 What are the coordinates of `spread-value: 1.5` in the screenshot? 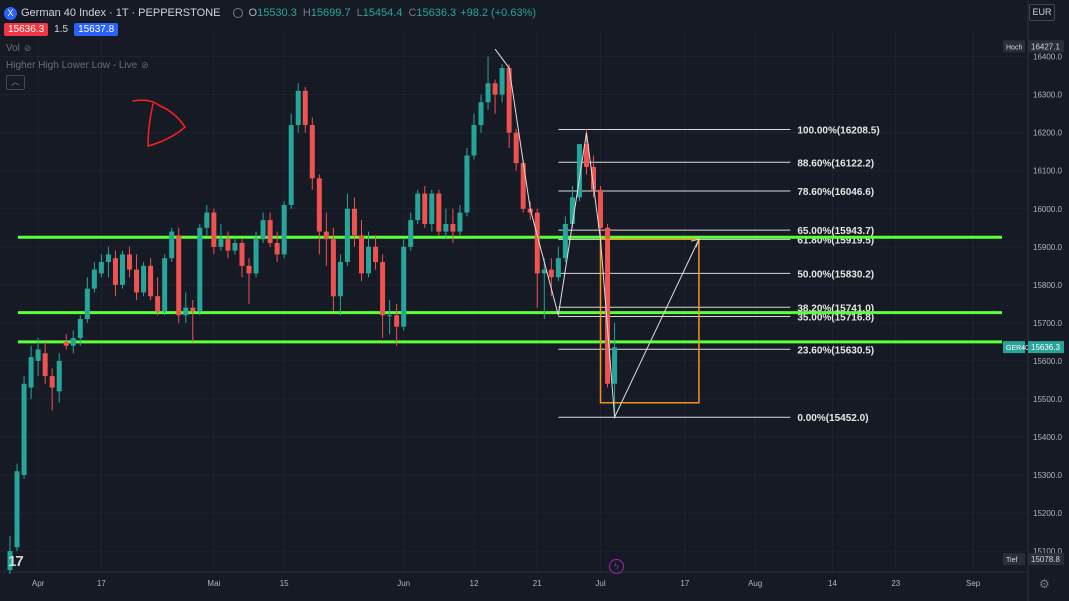 It's located at (61, 29).